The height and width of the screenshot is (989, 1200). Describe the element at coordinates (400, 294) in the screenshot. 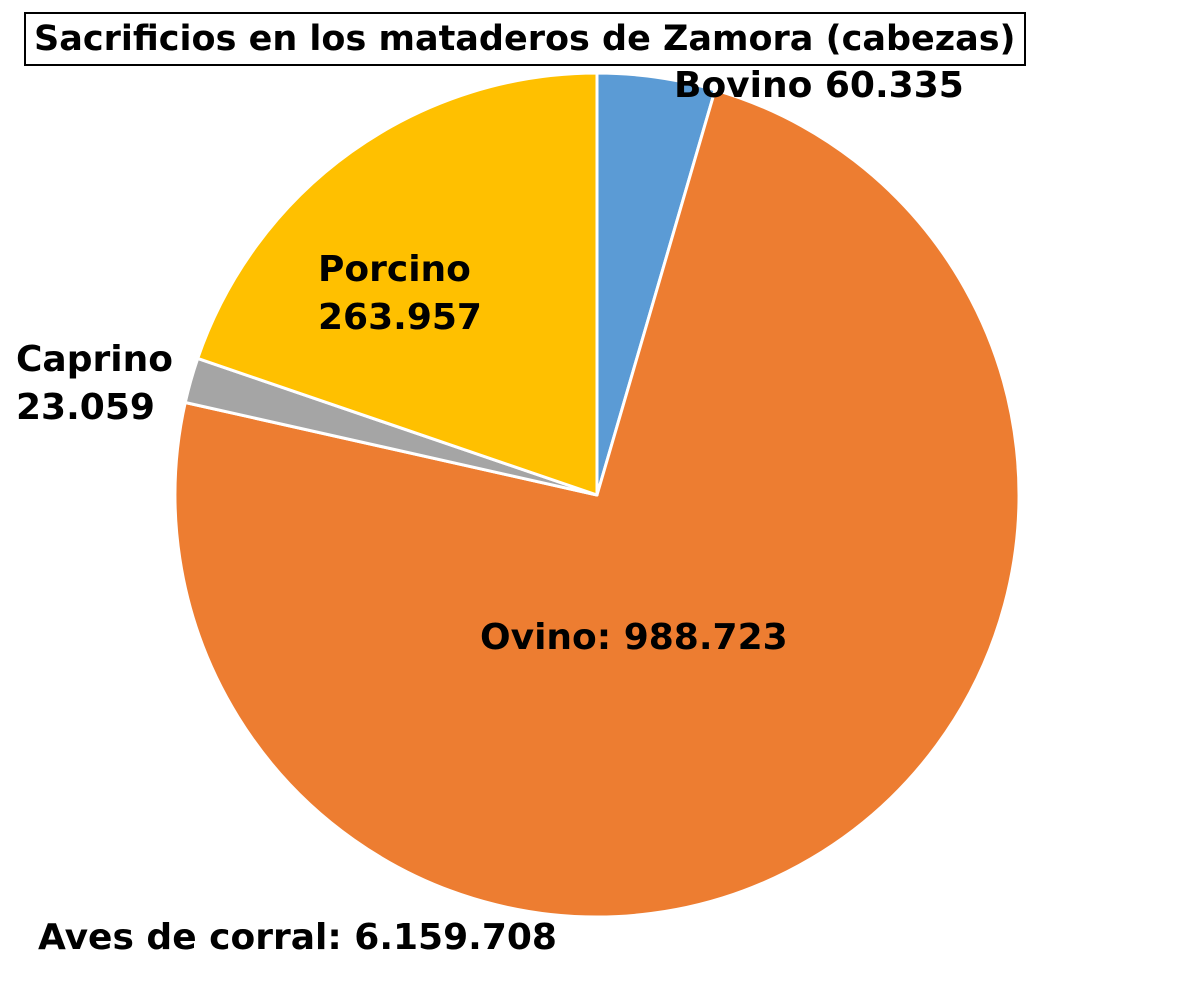

I see `slice-label-porcino: Porcino 263.957` at that location.